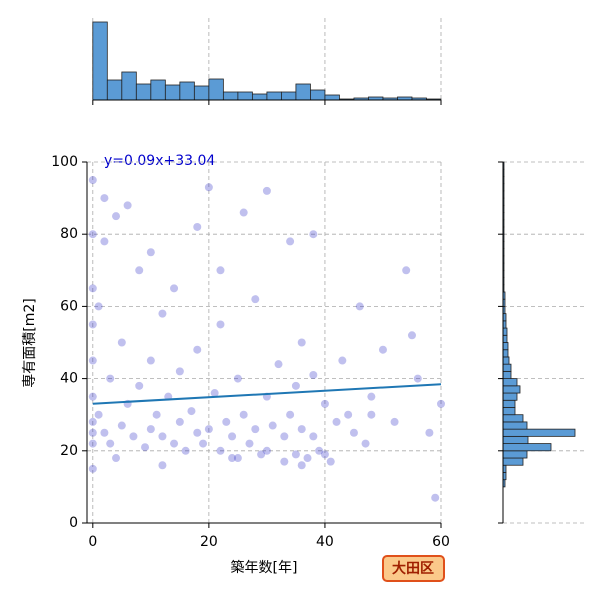 This screenshot has height=604, width=600. Describe the element at coordinates (73, 523) in the screenshot. I see `y-tick-label: 0` at that location.